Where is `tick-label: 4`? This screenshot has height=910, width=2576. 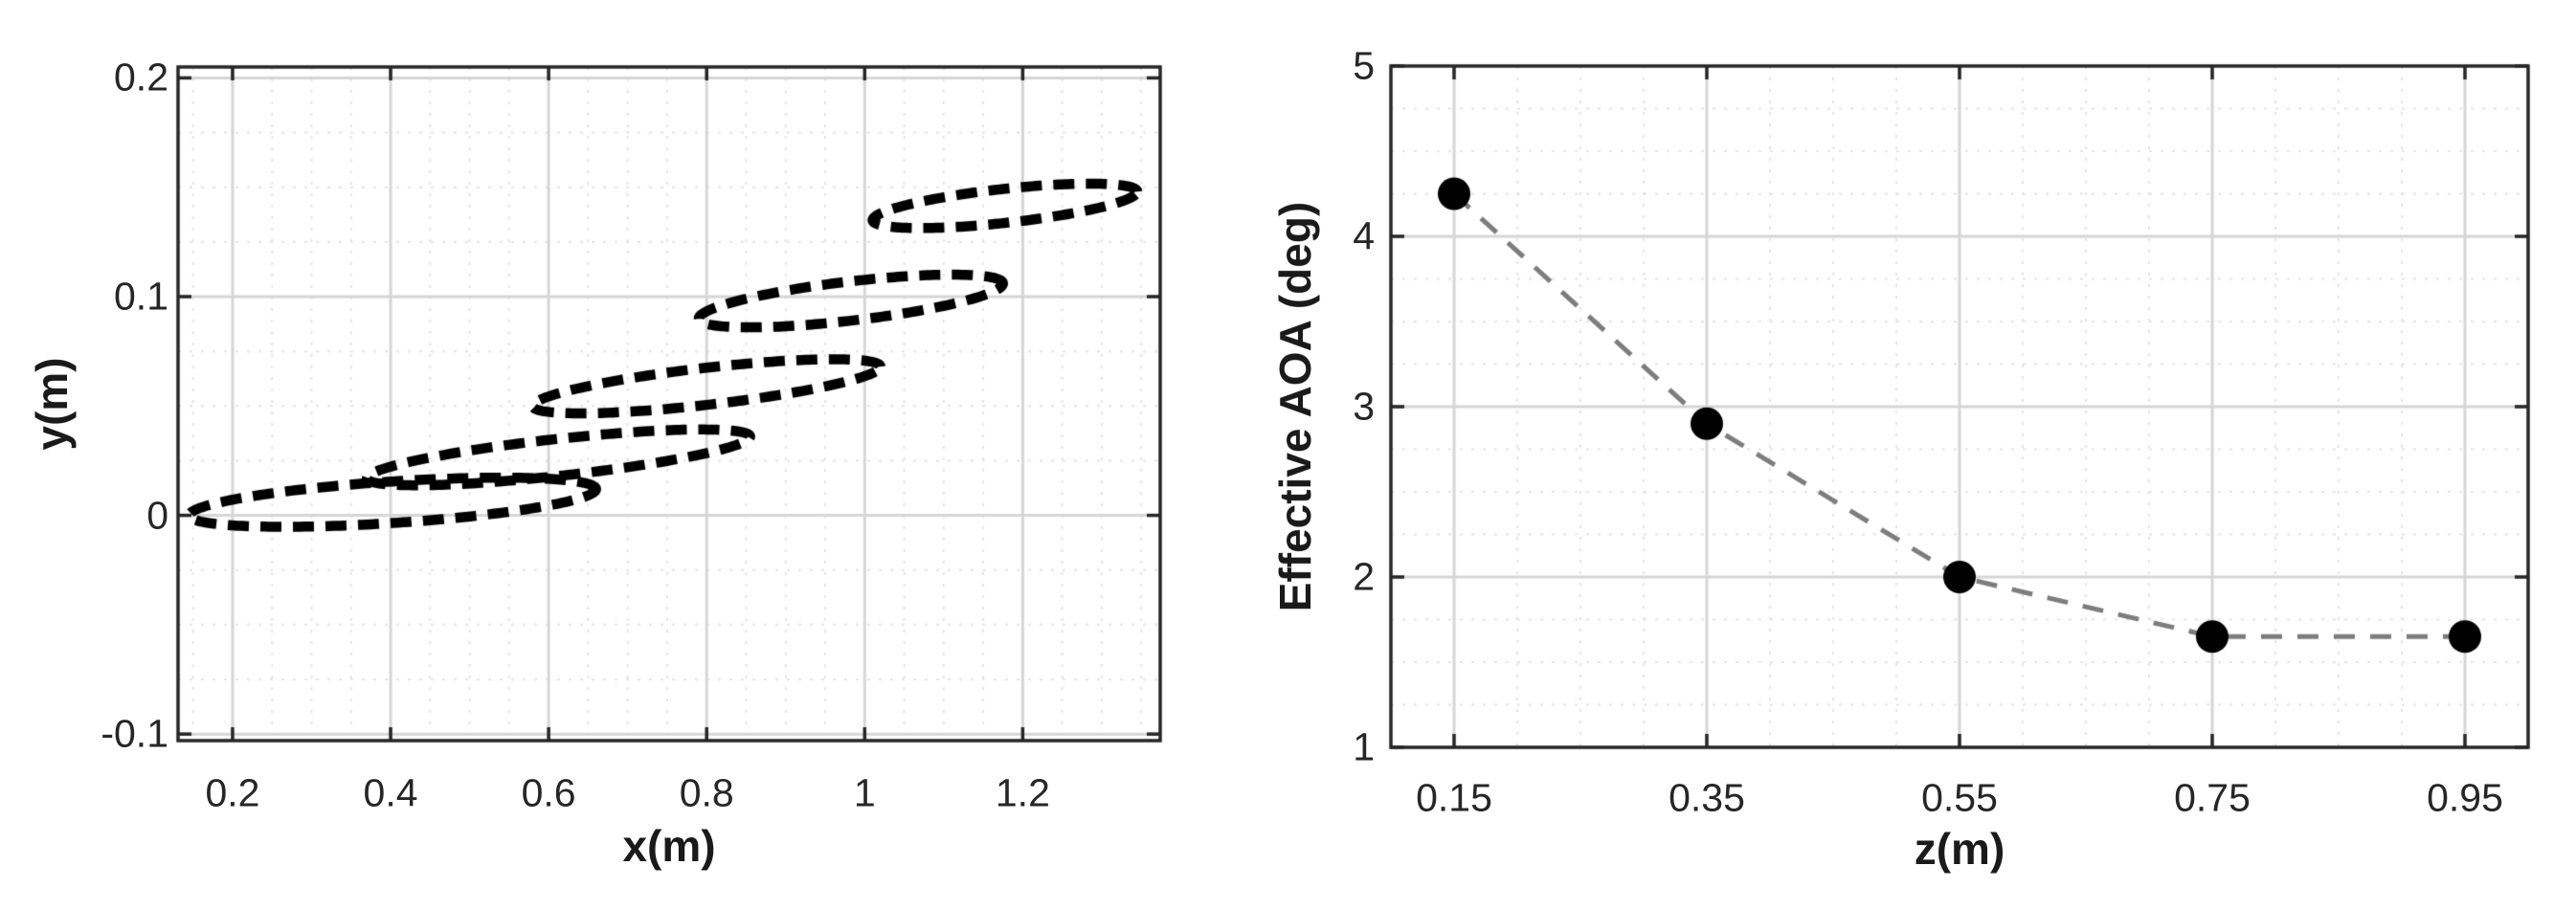 tick-label: 4 is located at coordinates (1364, 236).